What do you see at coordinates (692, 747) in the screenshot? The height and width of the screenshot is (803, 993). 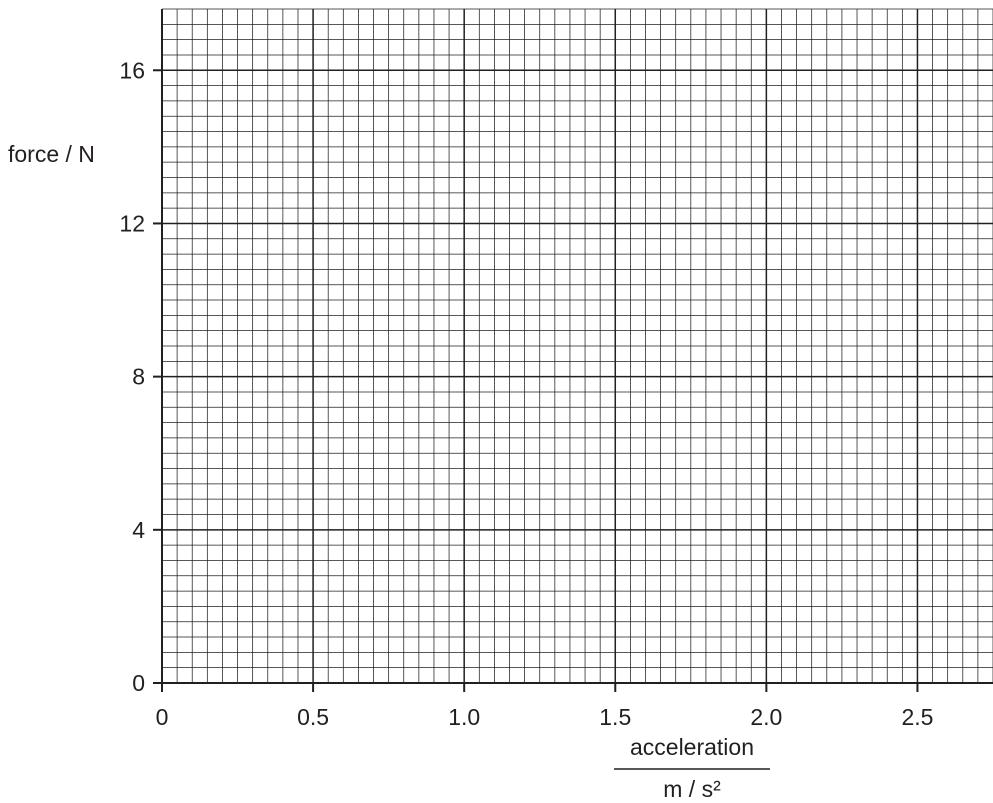 I see `x-axis-label: acceleration` at bounding box center [692, 747].